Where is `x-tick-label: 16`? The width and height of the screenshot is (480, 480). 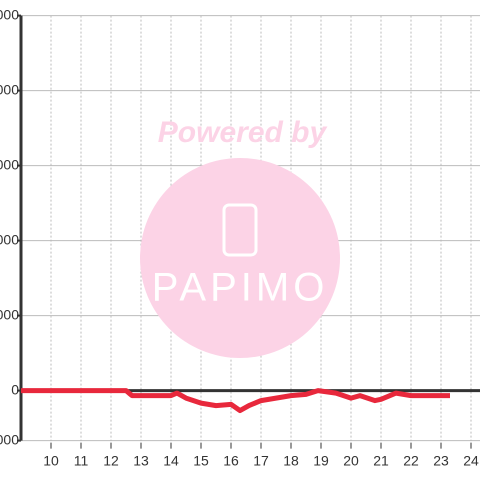
x-tick-label: 16 is located at coordinates (231, 460).